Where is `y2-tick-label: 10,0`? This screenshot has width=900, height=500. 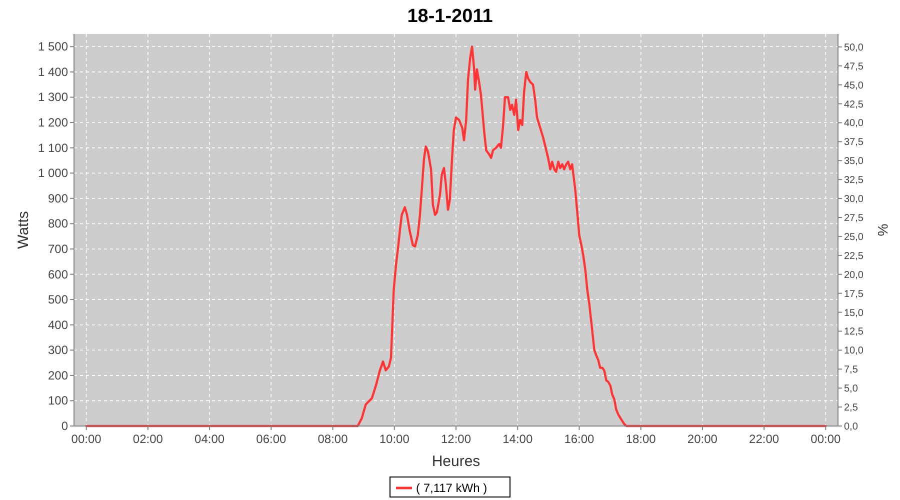
y2-tick-label: 10,0 is located at coordinates (854, 351).